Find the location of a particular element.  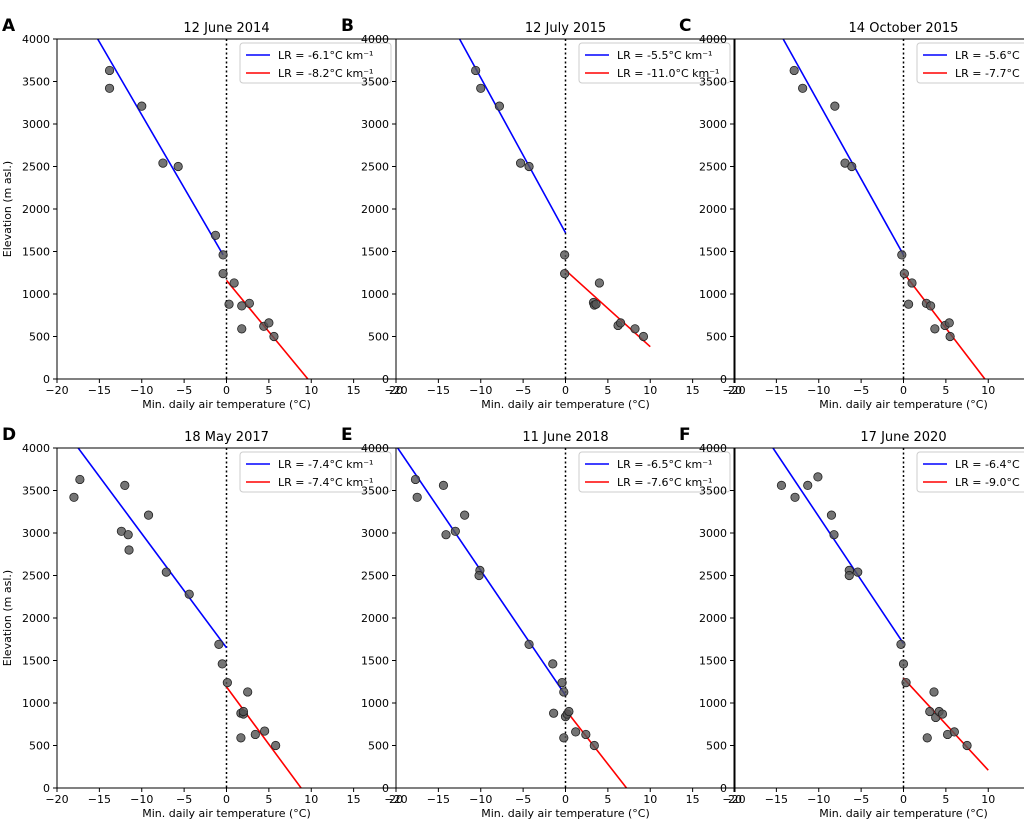

panel-title: 11 June 2018 is located at coordinates (565, 437).